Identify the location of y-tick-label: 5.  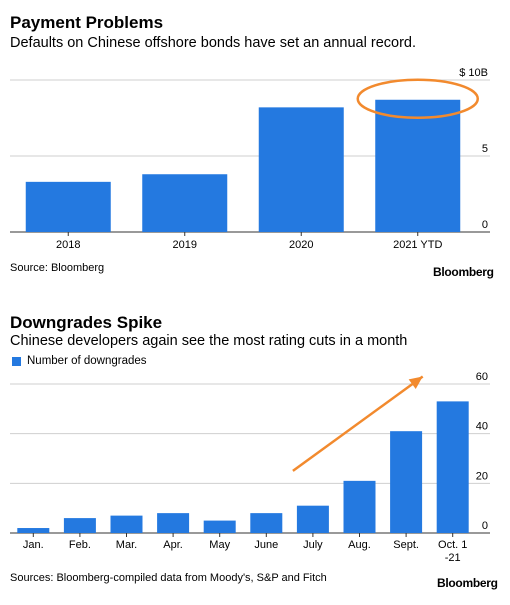
(485, 149).